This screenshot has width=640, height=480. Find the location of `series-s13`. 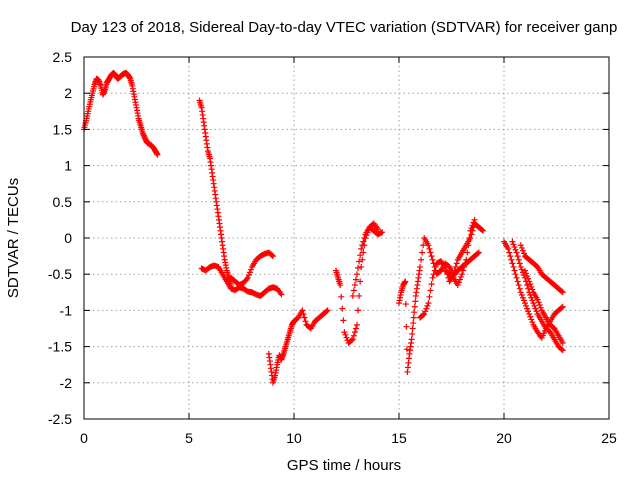

series-s13 is located at coordinates (541, 269).